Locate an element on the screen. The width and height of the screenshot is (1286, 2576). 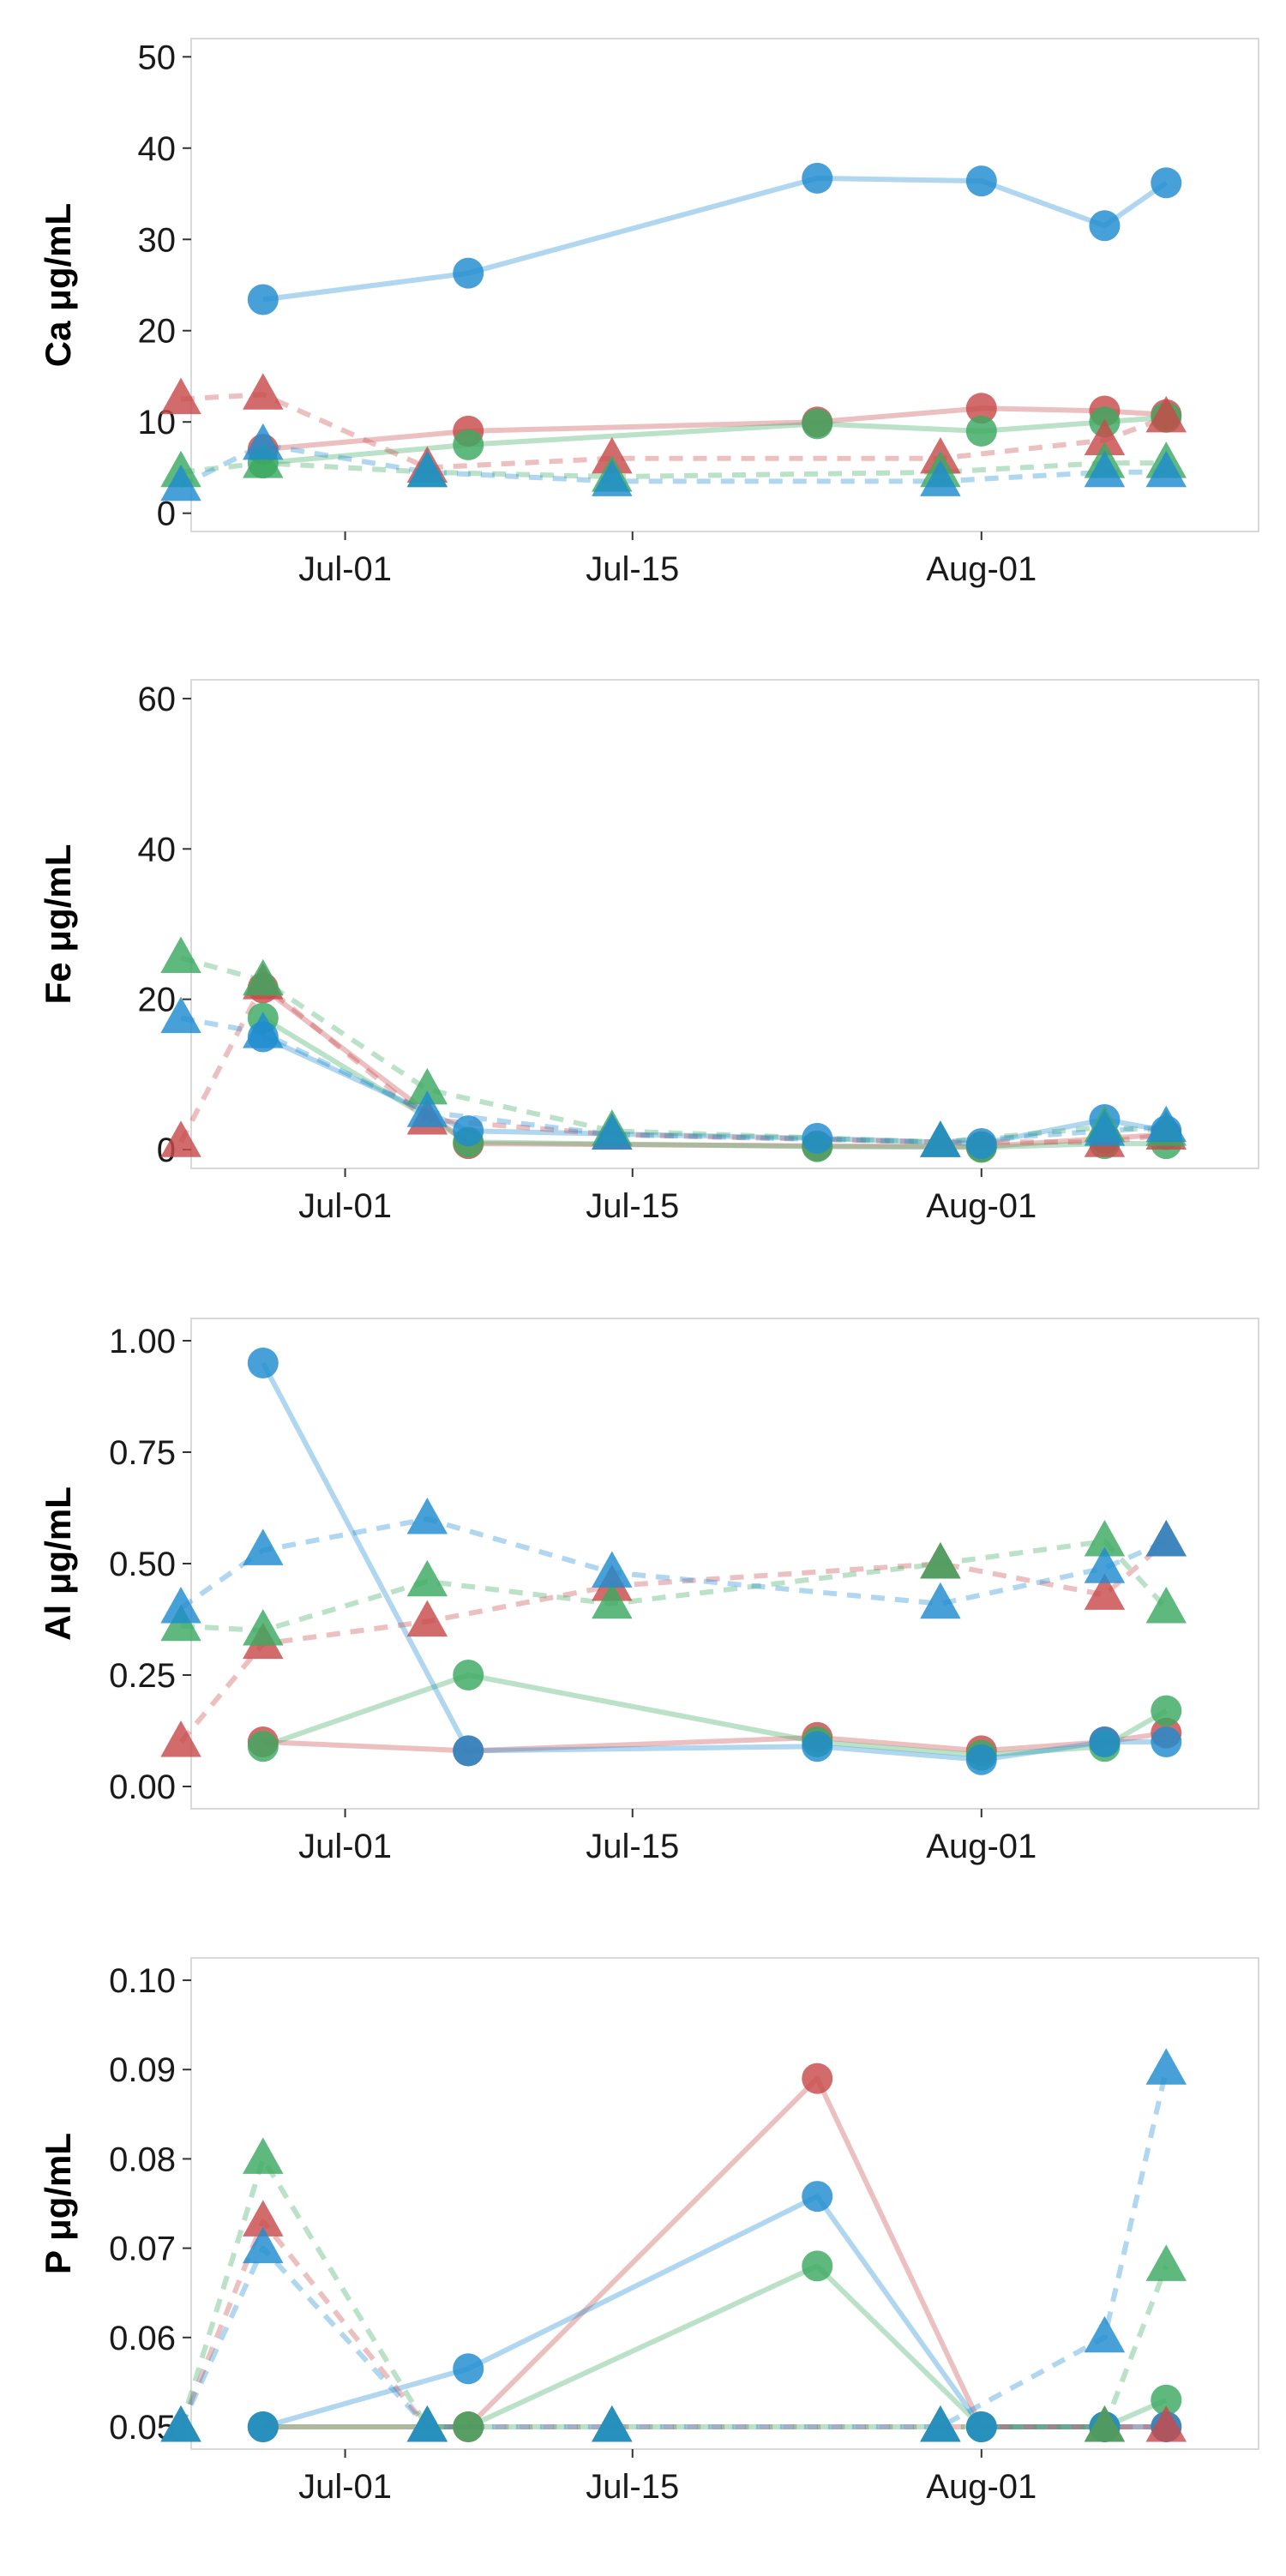
y-tick-label: 0.08 is located at coordinates (142, 2159).